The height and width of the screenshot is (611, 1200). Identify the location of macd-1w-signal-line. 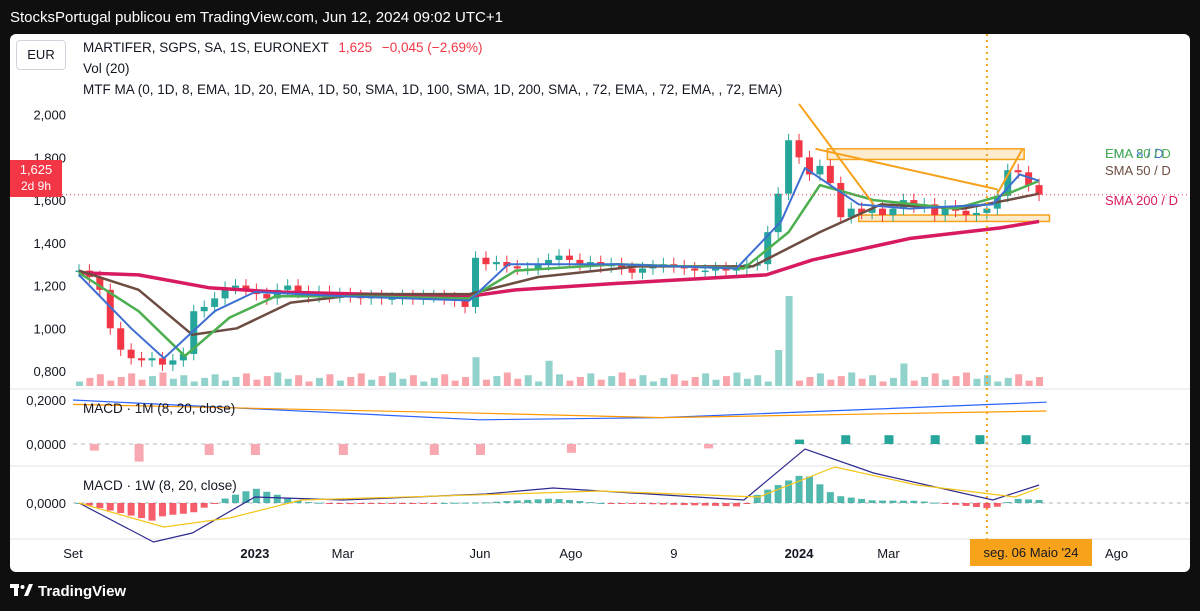
(559, 497).